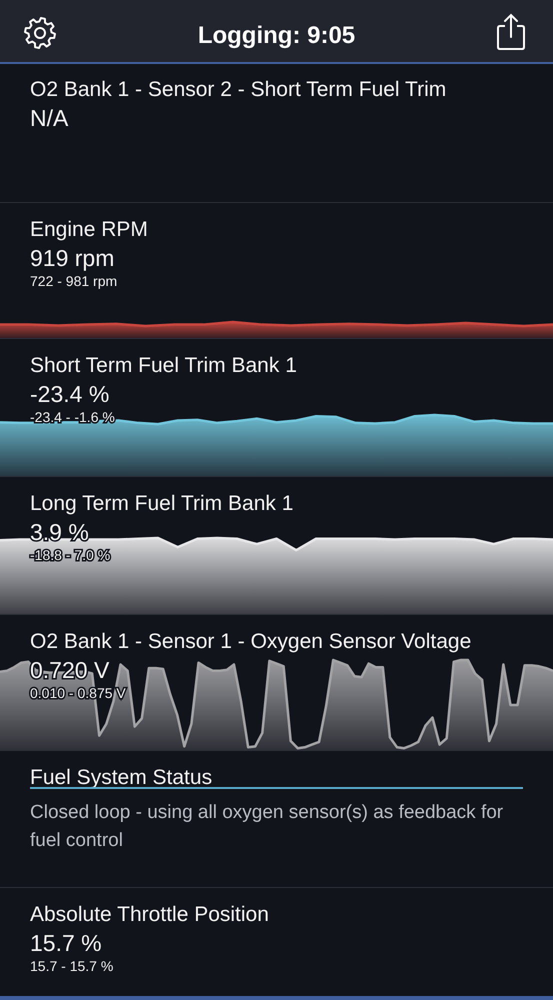 This screenshot has width=553, height=1000. Describe the element at coordinates (74, 281) in the screenshot. I see `text: 722 - 981 rpm` at that location.